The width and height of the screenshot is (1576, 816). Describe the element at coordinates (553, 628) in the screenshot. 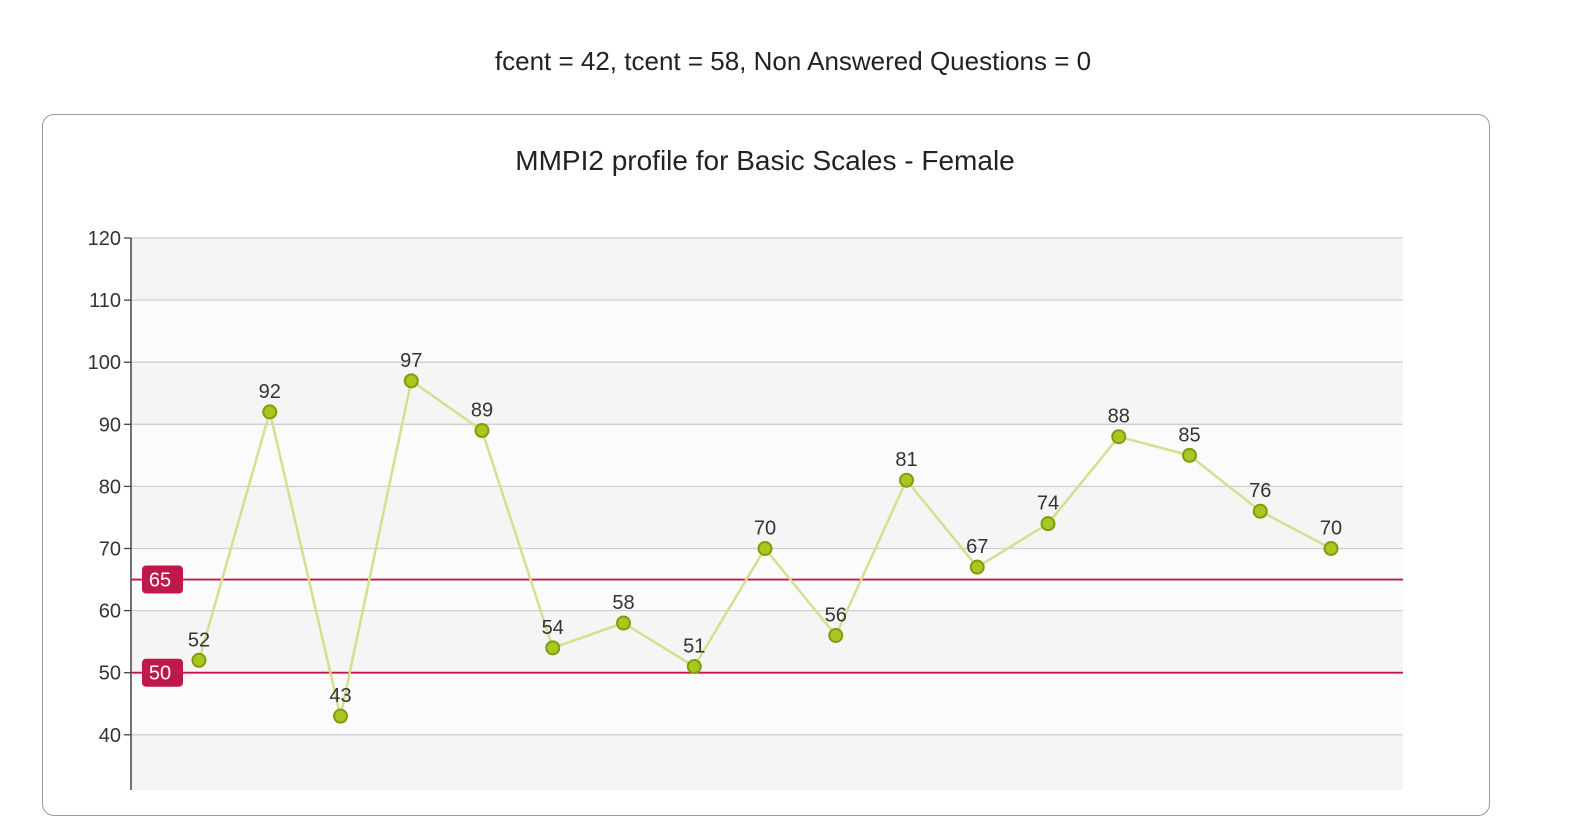

I see `data-label: 54` at that location.